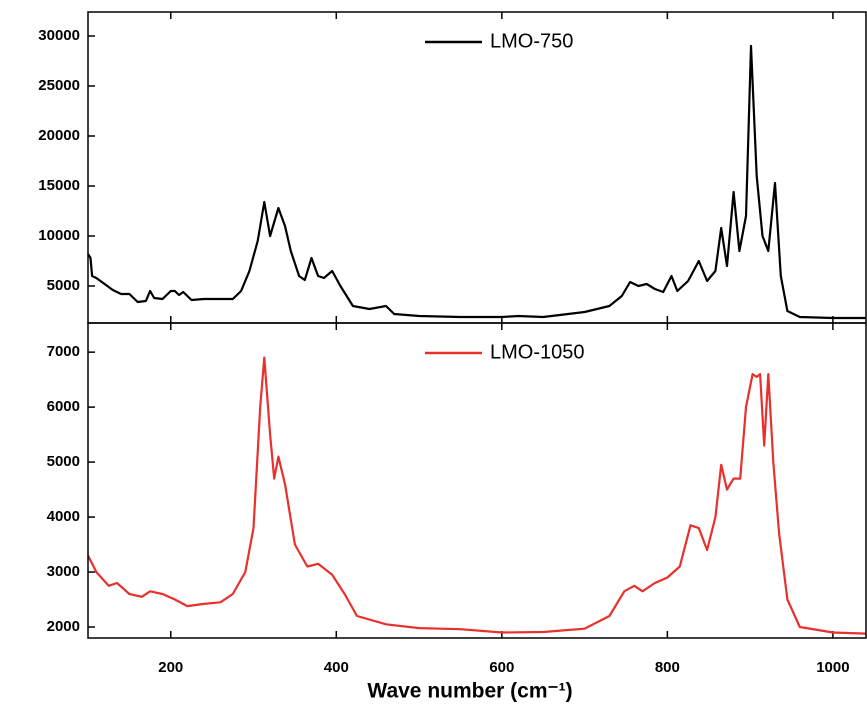 Image resolution: width=867 pixels, height=719 pixels. I want to click on legend-label: LMO-750, so click(531, 41).